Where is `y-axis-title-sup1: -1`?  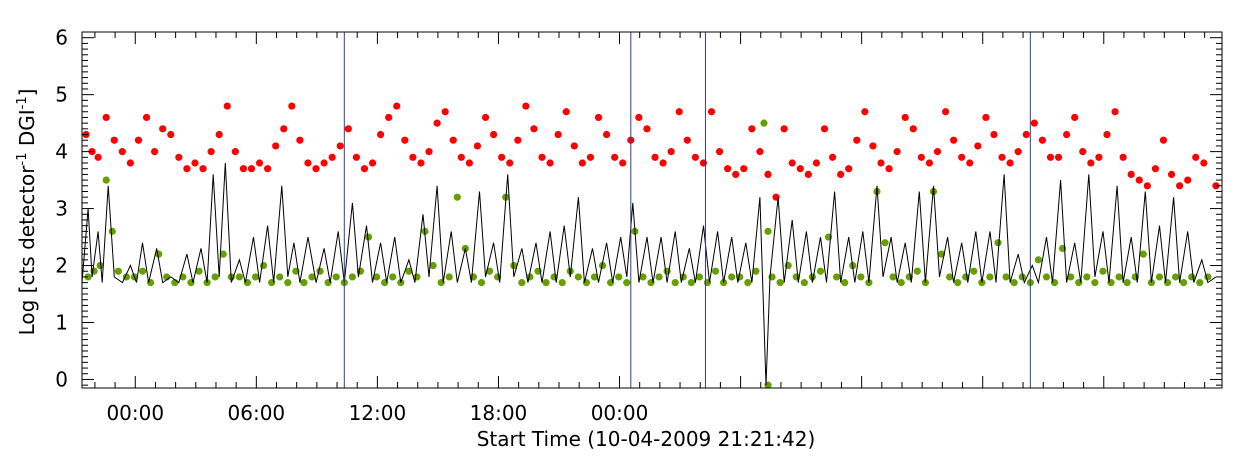 y-axis-title-sup1: -1 is located at coordinates (22, 159).